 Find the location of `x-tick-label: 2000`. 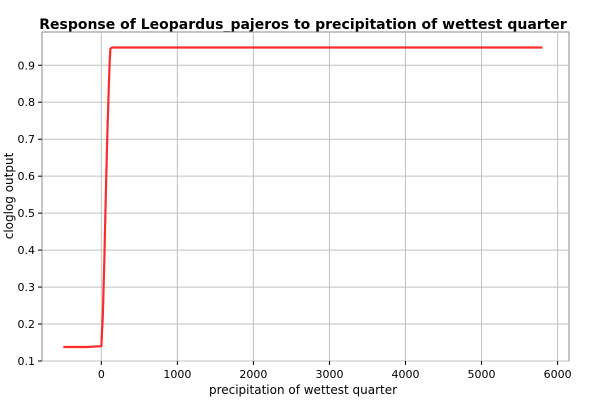

x-tick-label: 2000 is located at coordinates (253, 374).